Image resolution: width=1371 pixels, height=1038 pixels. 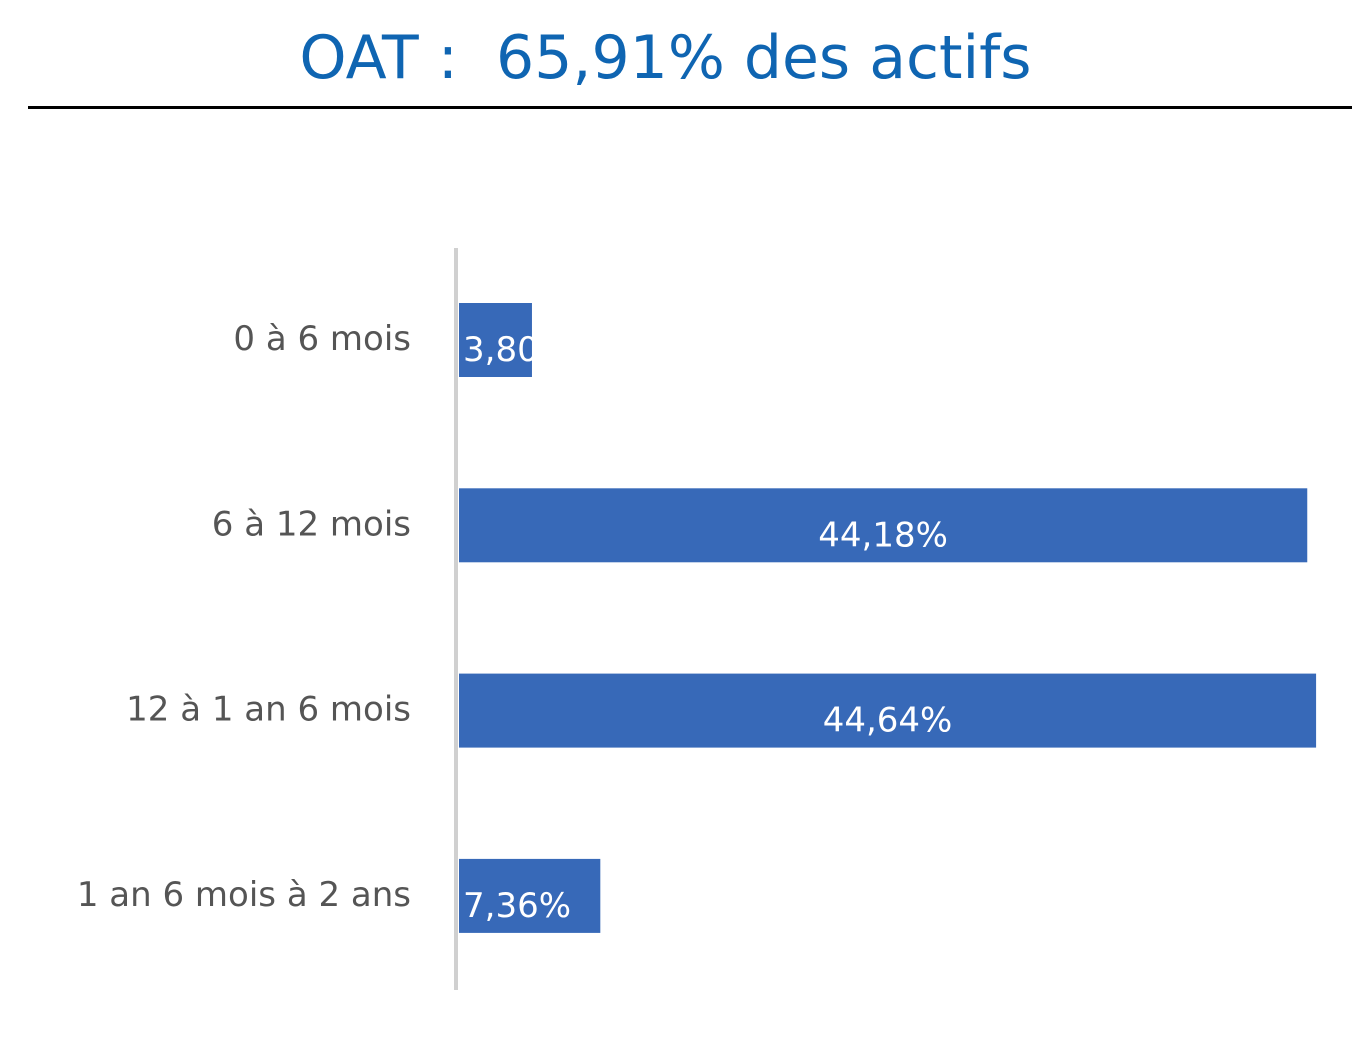 What do you see at coordinates (888, 721) in the screenshot?
I see `bar-value-label-2: 44,64%` at bounding box center [888, 721].